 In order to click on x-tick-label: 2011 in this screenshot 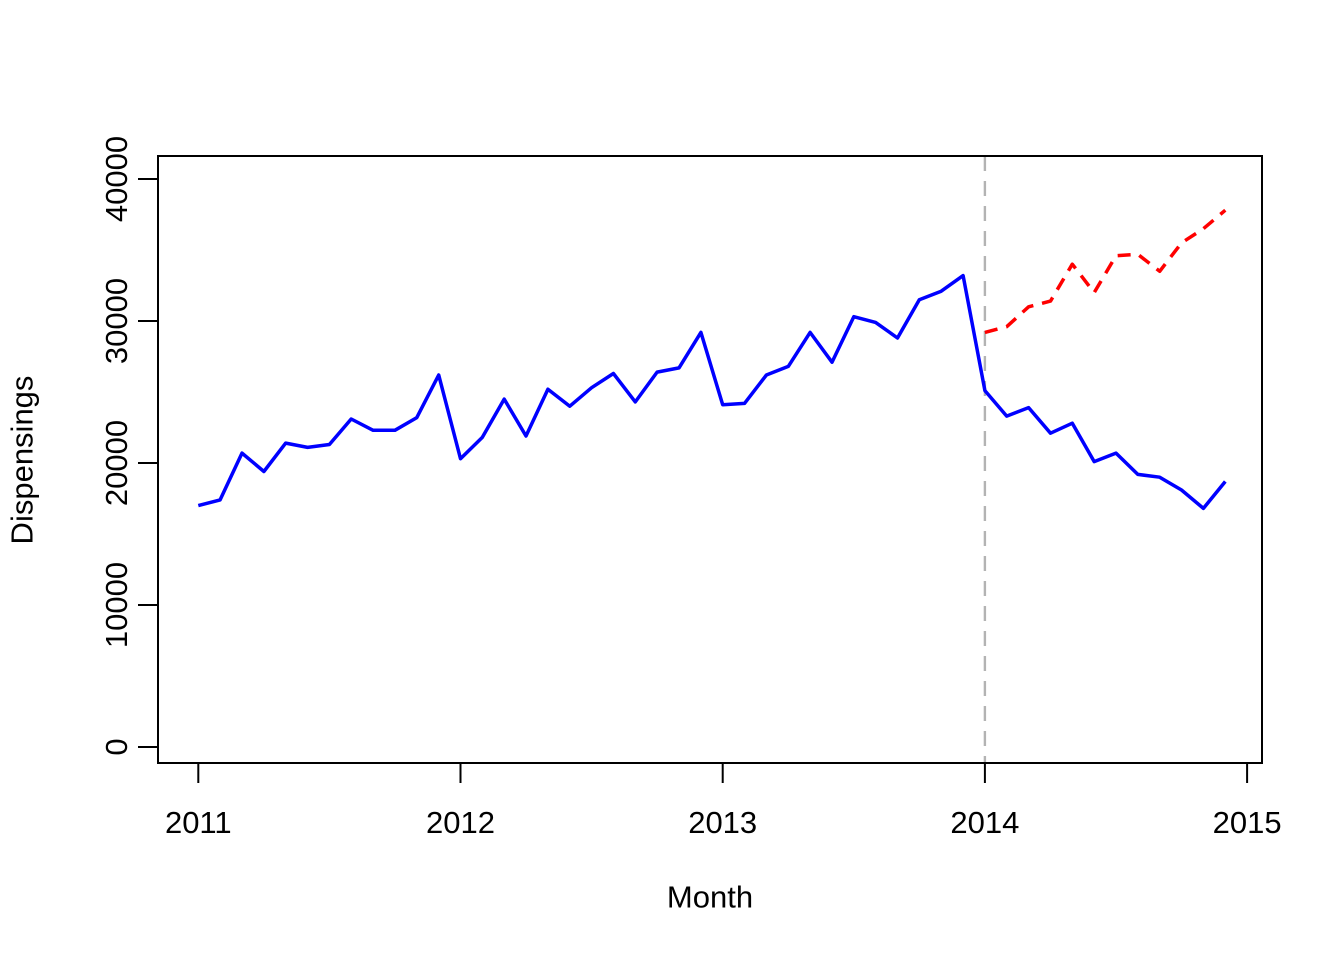, I will do `click(198, 822)`.